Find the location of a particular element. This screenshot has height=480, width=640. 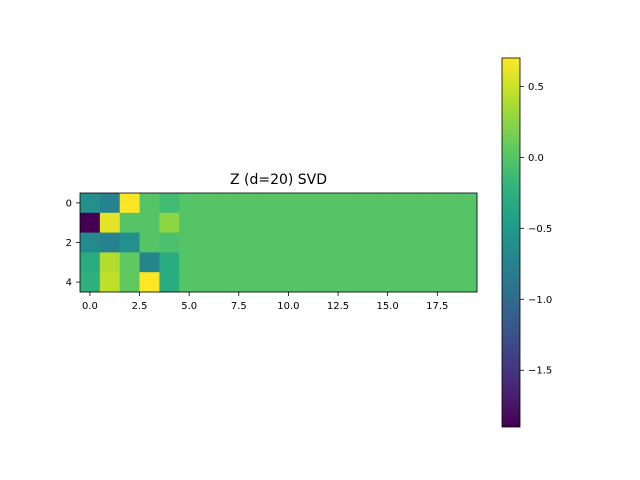

colorbar: 0.5 0.0 −0.5 −1.0 −1.5 is located at coordinates (526, 242).